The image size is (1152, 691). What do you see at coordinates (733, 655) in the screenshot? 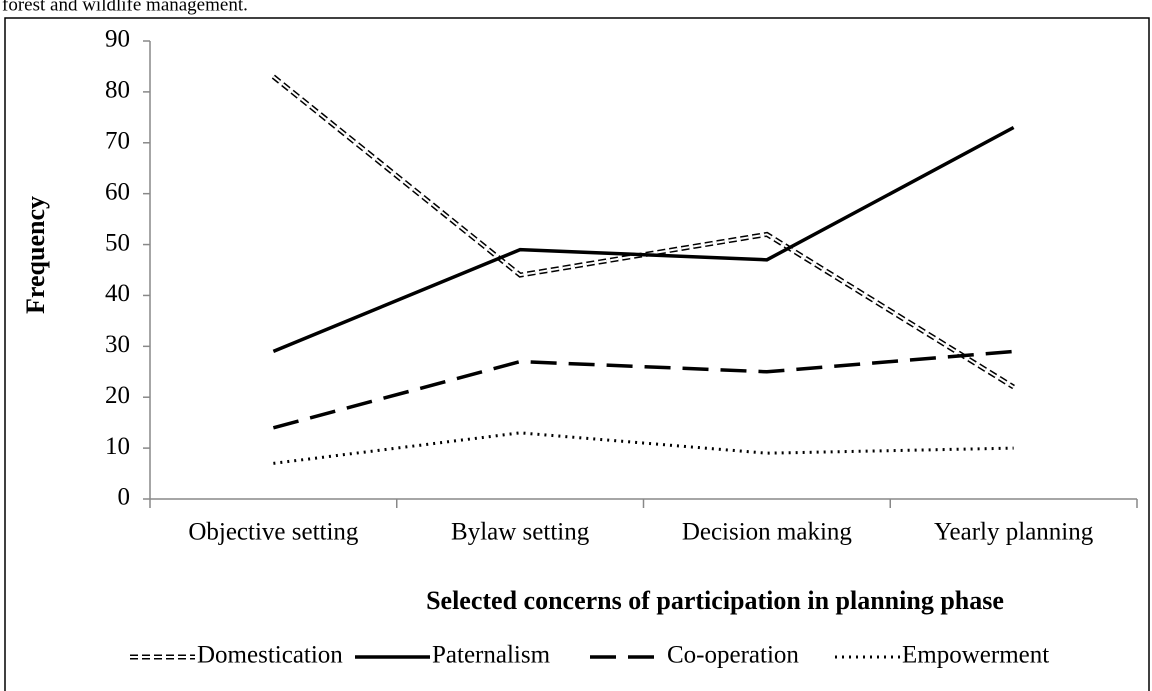
I see `legend-label: Co-operation` at bounding box center [733, 655].